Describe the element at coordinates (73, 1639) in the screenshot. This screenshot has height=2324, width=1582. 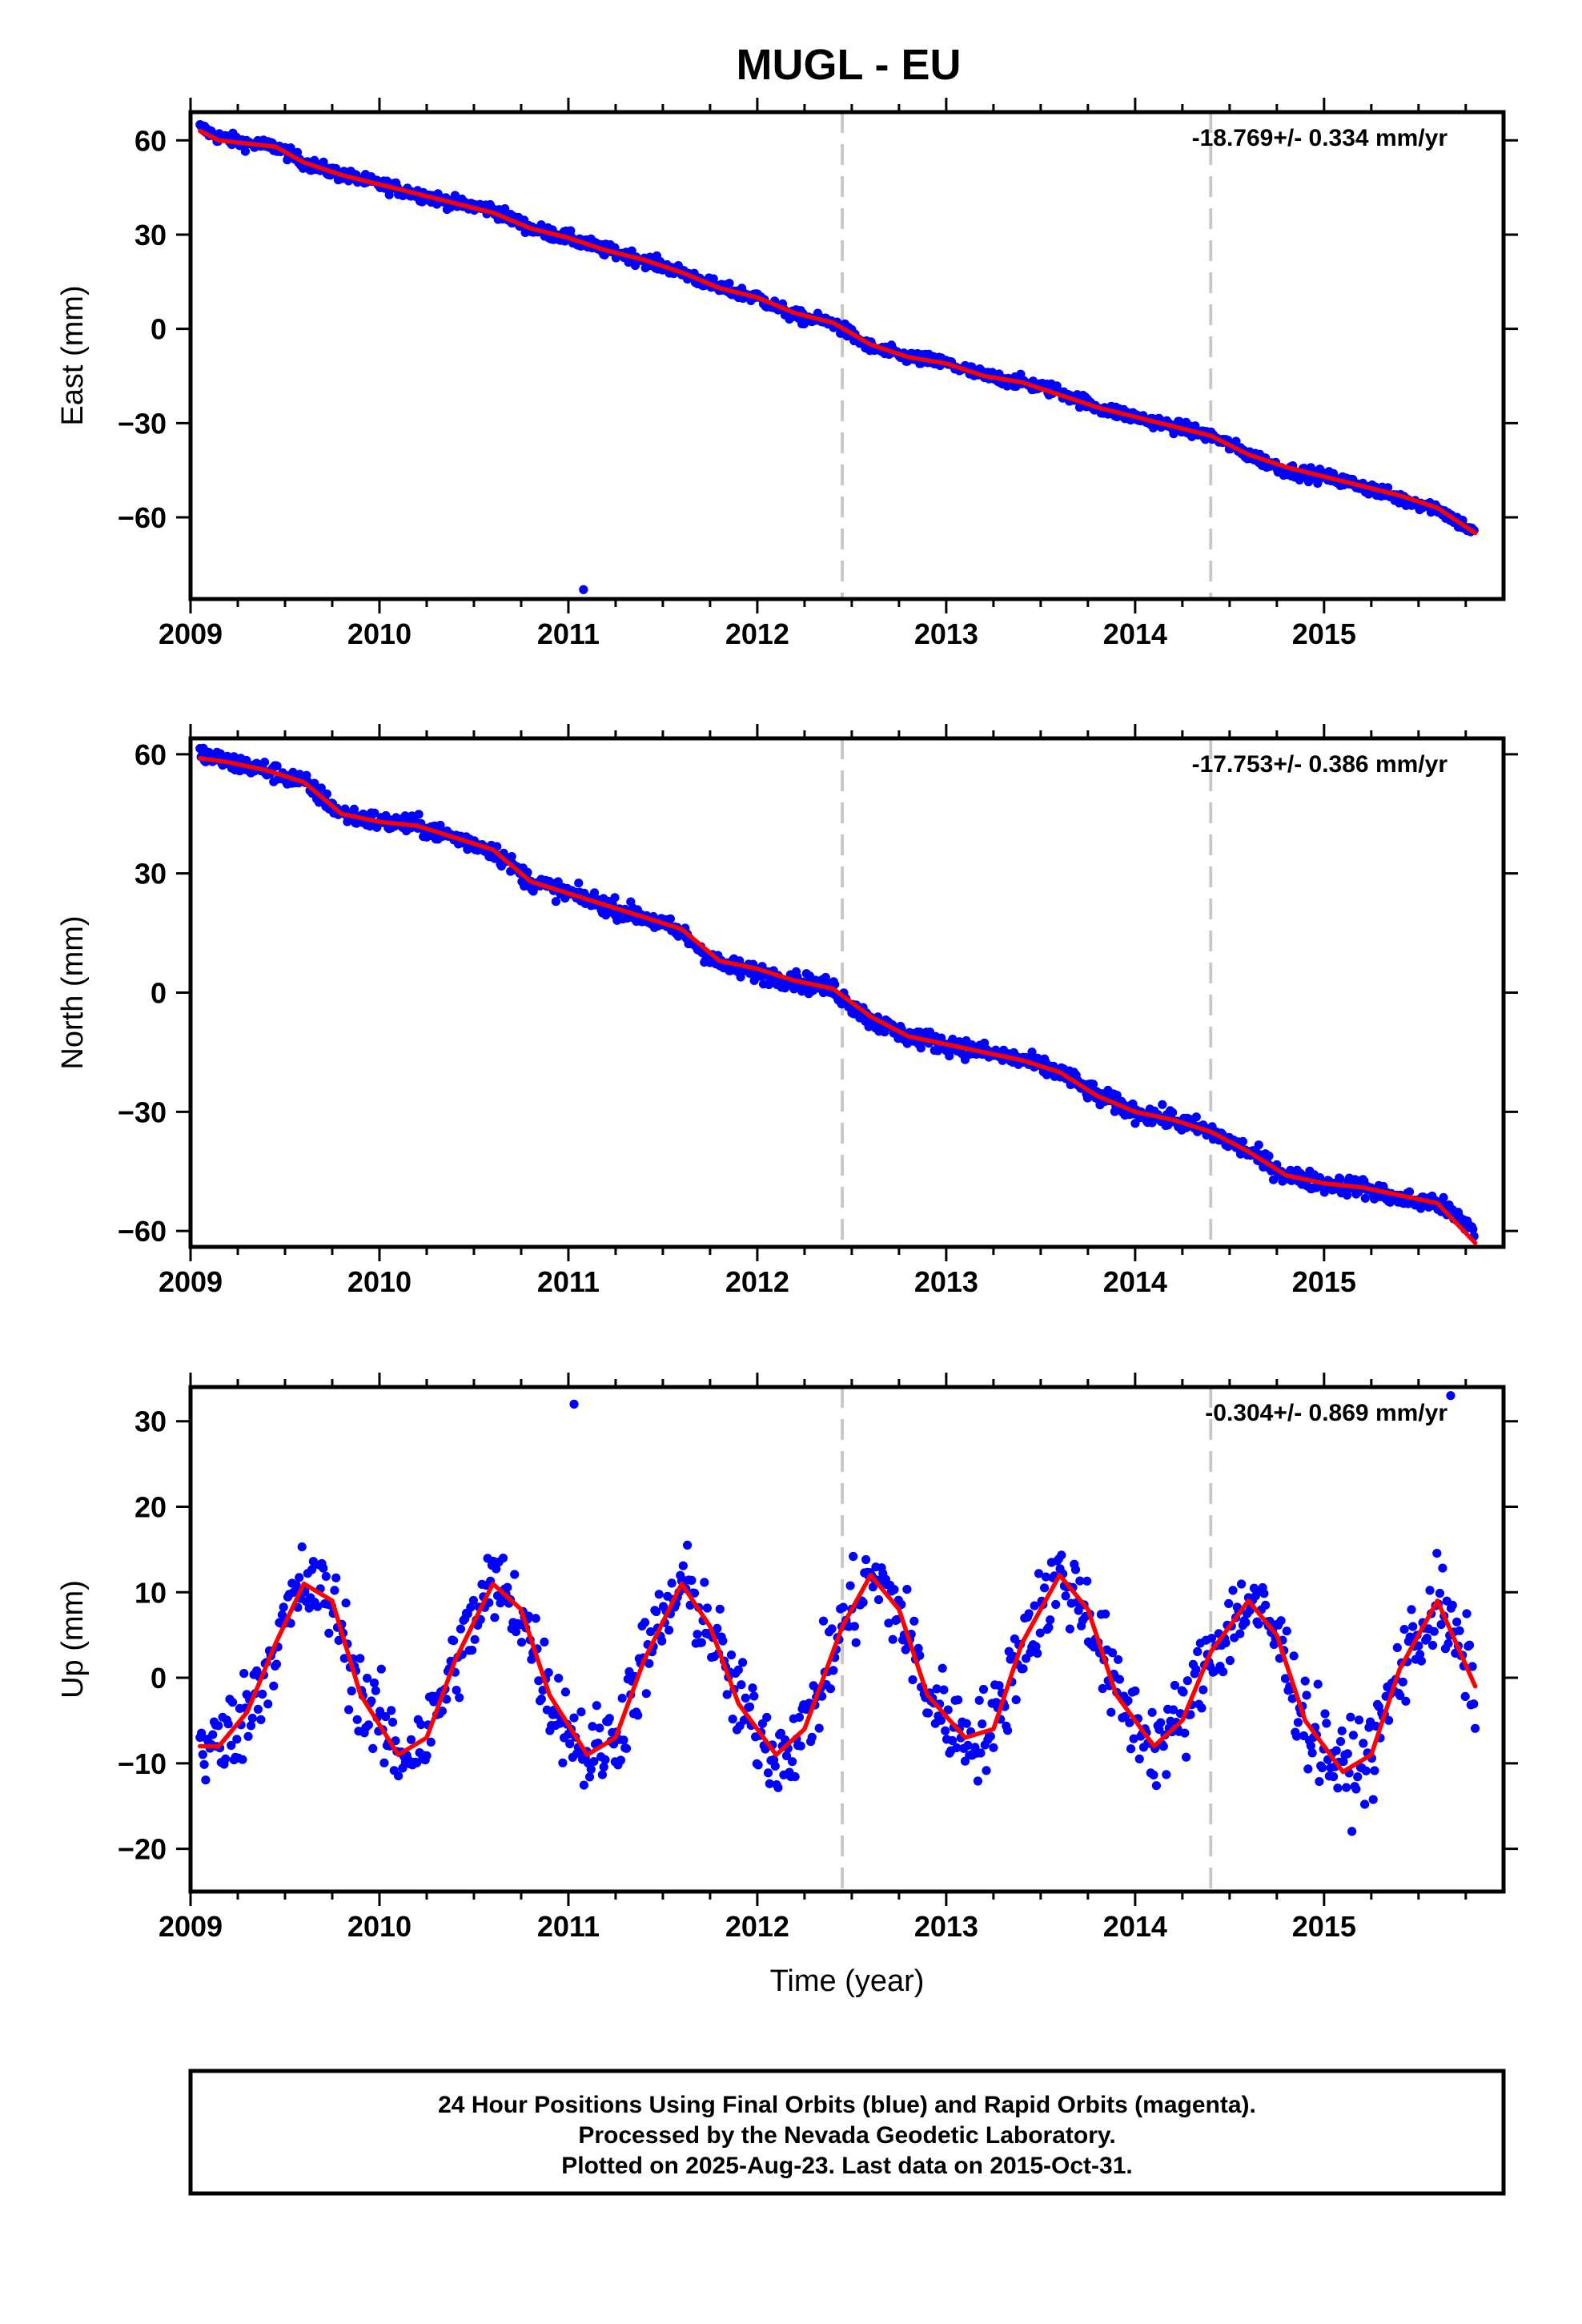
I see `y-axis-label: Up (mm)` at that location.